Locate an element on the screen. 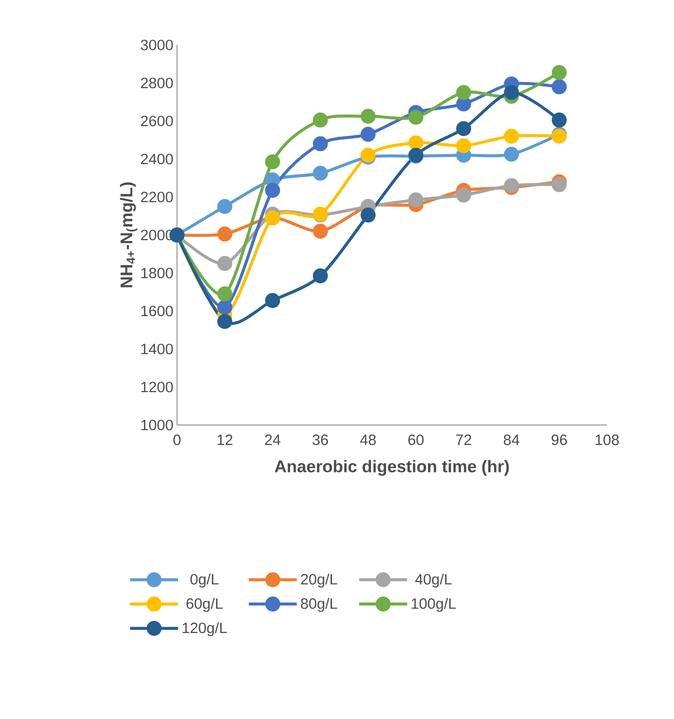 The height and width of the screenshot is (719, 674). x-tick-label: 12 is located at coordinates (225, 439).